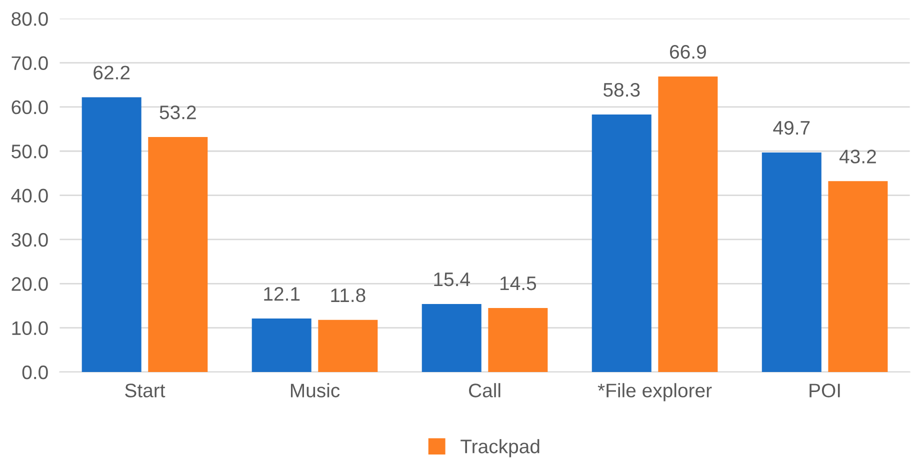 The image size is (919, 465). What do you see at coordinates (857, 157) in the screenshot?
I see `data-label: 43.2` at bounding box center [857, 157].